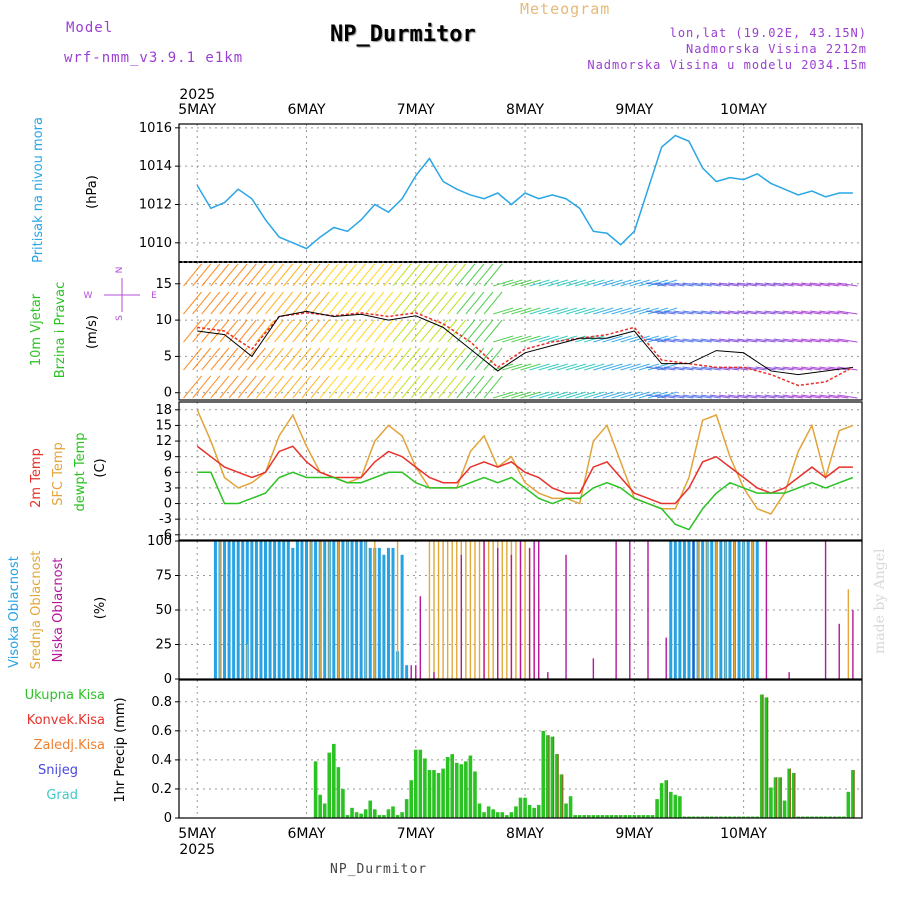 The height and width of the screenshot is (900, 900). What do you see at coordinates (62, 795) in the screenshot?
I see `precip-legend-4: Grad` at bounding box center [62, 795].